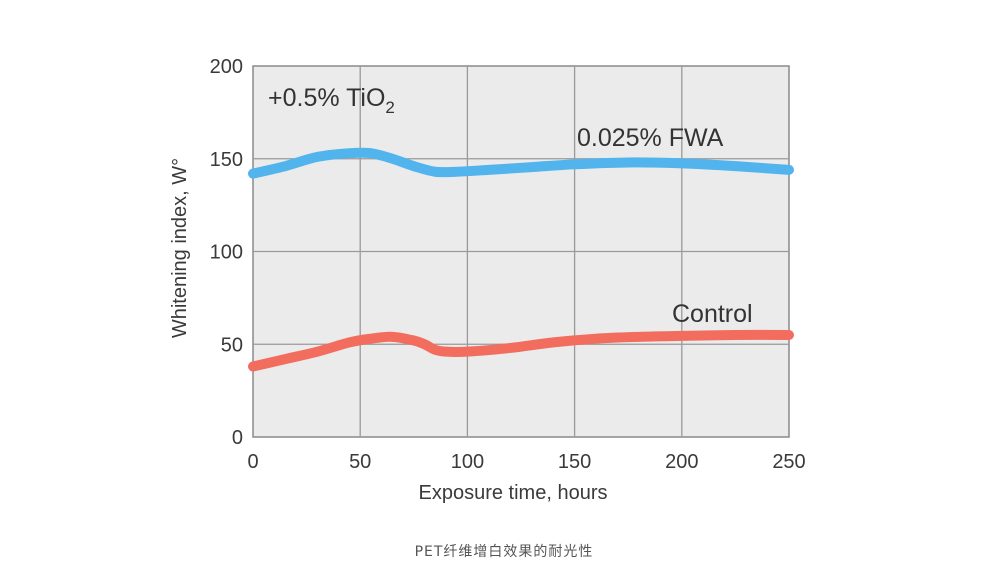 The image size is (1008, 585). Describe the element at coordinates (574, 462) in the screenshot. I see `x-tick-label: 150` at that location.